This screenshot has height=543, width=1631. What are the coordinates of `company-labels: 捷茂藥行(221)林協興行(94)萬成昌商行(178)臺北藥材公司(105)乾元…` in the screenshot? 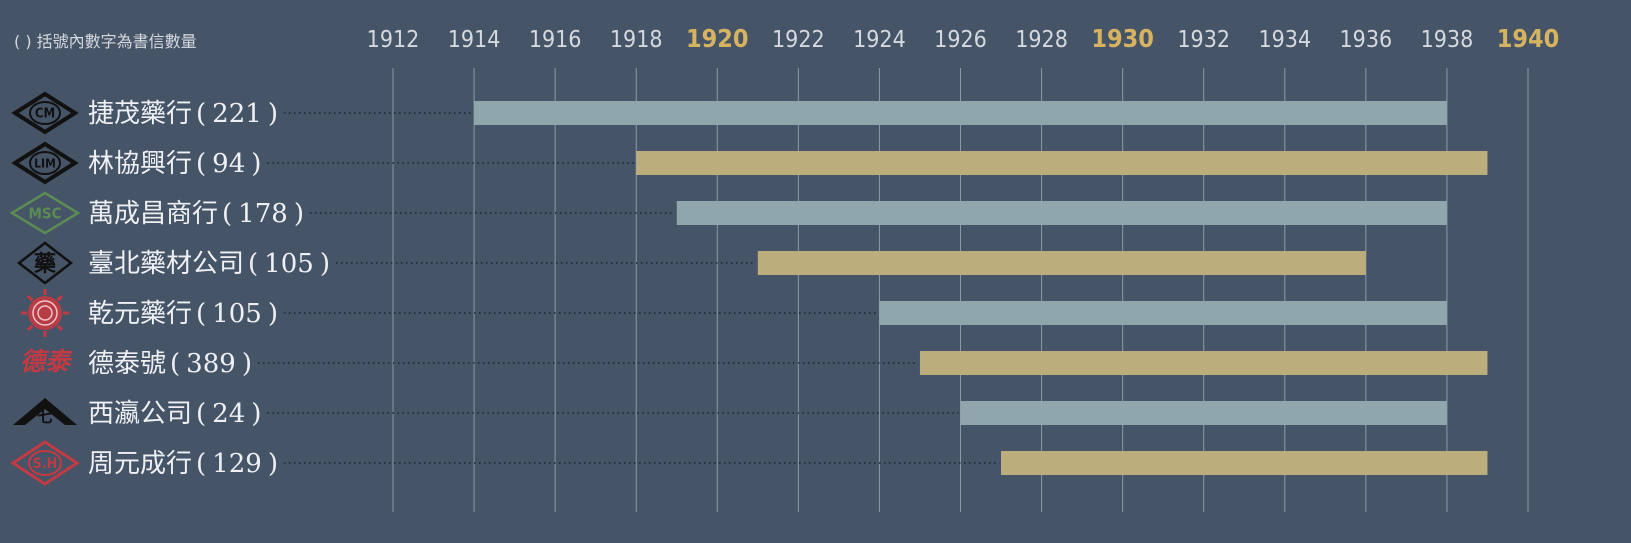 It's located at (209, 289).